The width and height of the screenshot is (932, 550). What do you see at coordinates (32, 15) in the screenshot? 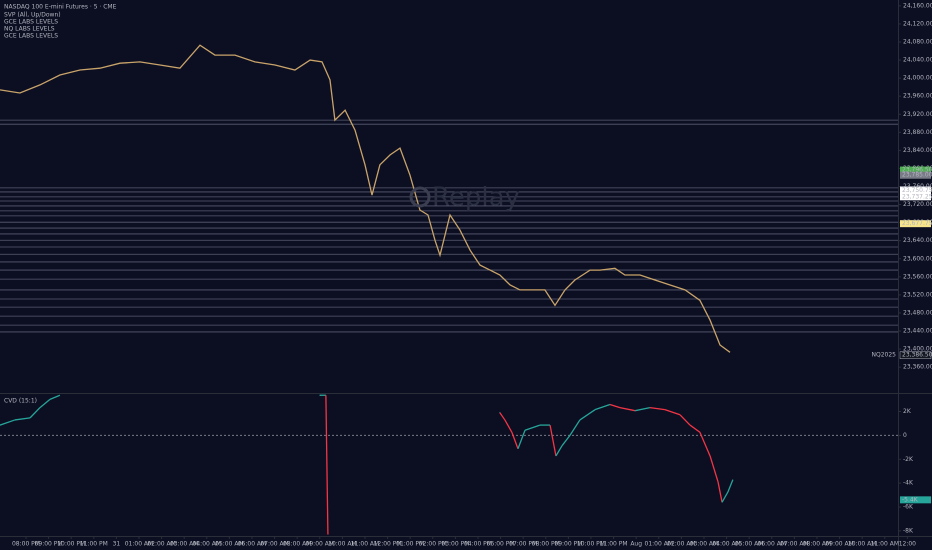
I see `indicator-label: SVP (All, Up/Down)` at bounding box center [32, 15].